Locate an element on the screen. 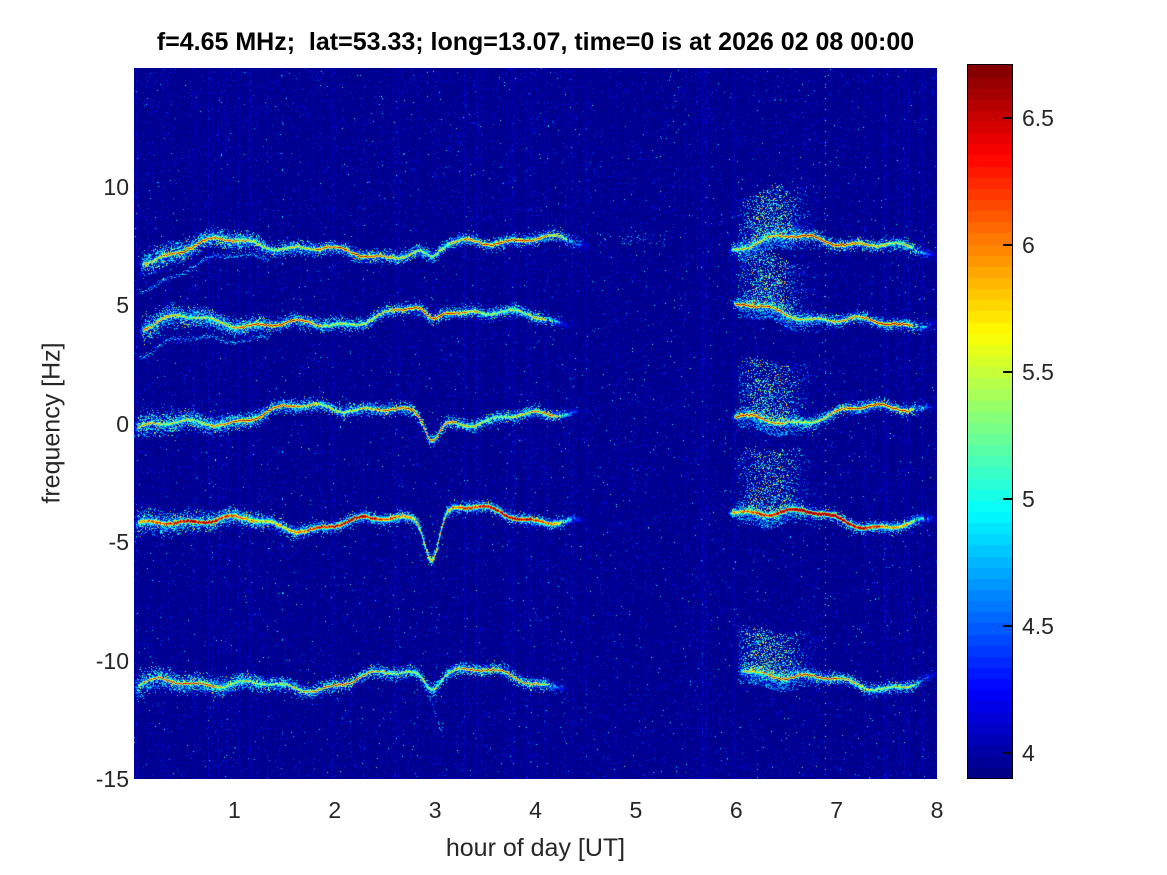 The width and height of the screenshot is (1167, 875). x-tick-label: 7 is located at coordinates (837, 810).